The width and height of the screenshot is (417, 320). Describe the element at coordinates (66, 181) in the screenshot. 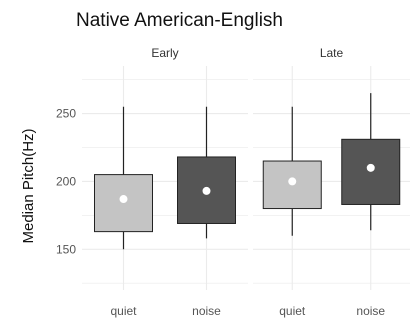

I see `y-tick-label: 200` at that location.